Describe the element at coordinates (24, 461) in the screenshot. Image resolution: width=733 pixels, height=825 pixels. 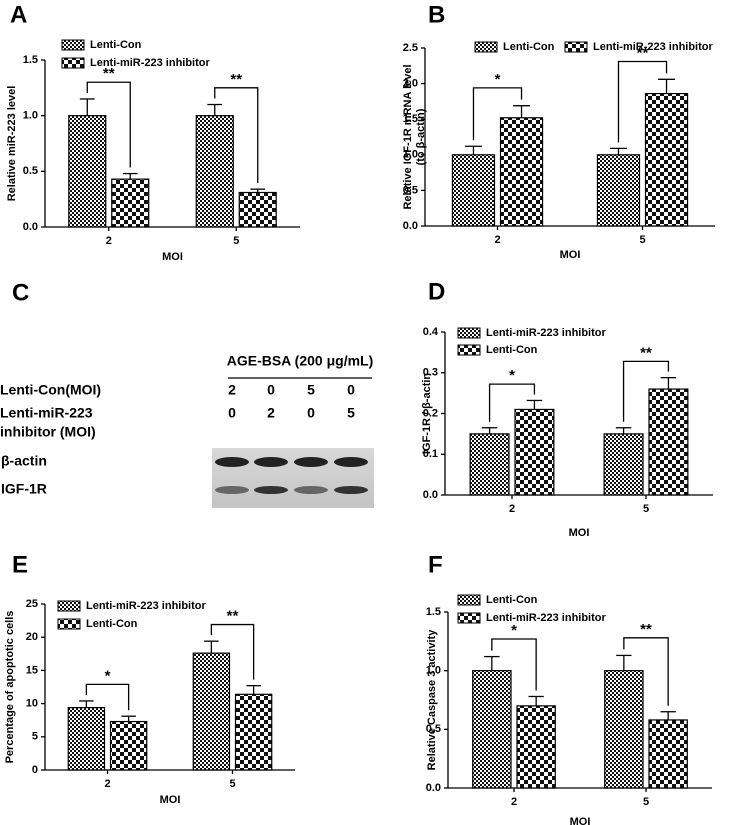
I see `band-label: β-actin` at that location.